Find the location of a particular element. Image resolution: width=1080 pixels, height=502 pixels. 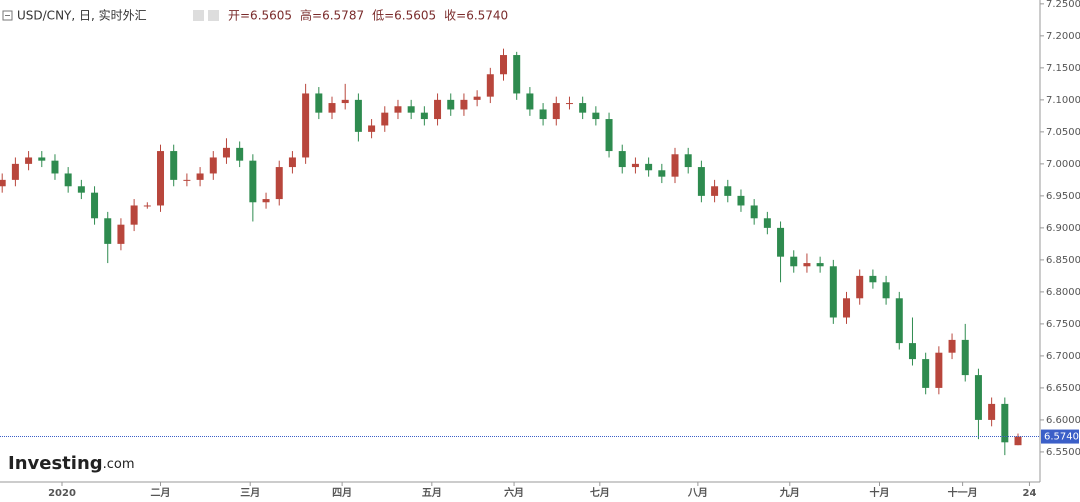

y-tick-label: 6.8000 is located at coordinates (1063, 292).